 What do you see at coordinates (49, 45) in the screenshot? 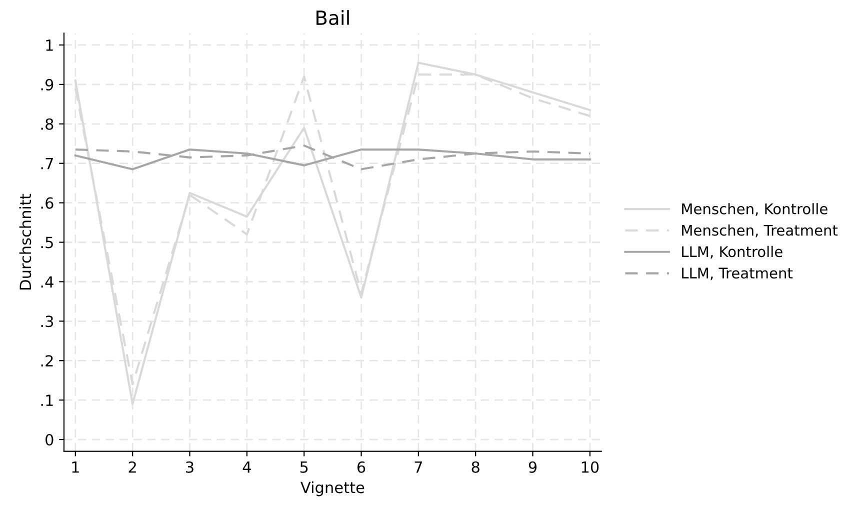
I see `y-tick-label: 1` at bounding box center [49, 45].